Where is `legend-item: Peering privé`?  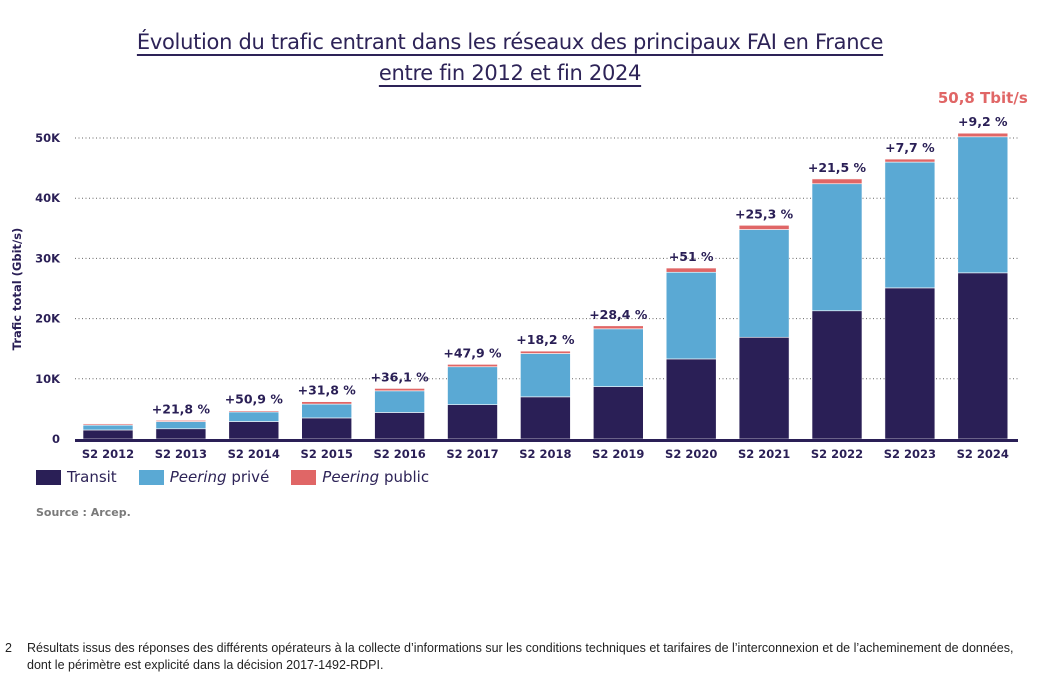 legend-item: Peering privé is located at coordinates (204, 477).